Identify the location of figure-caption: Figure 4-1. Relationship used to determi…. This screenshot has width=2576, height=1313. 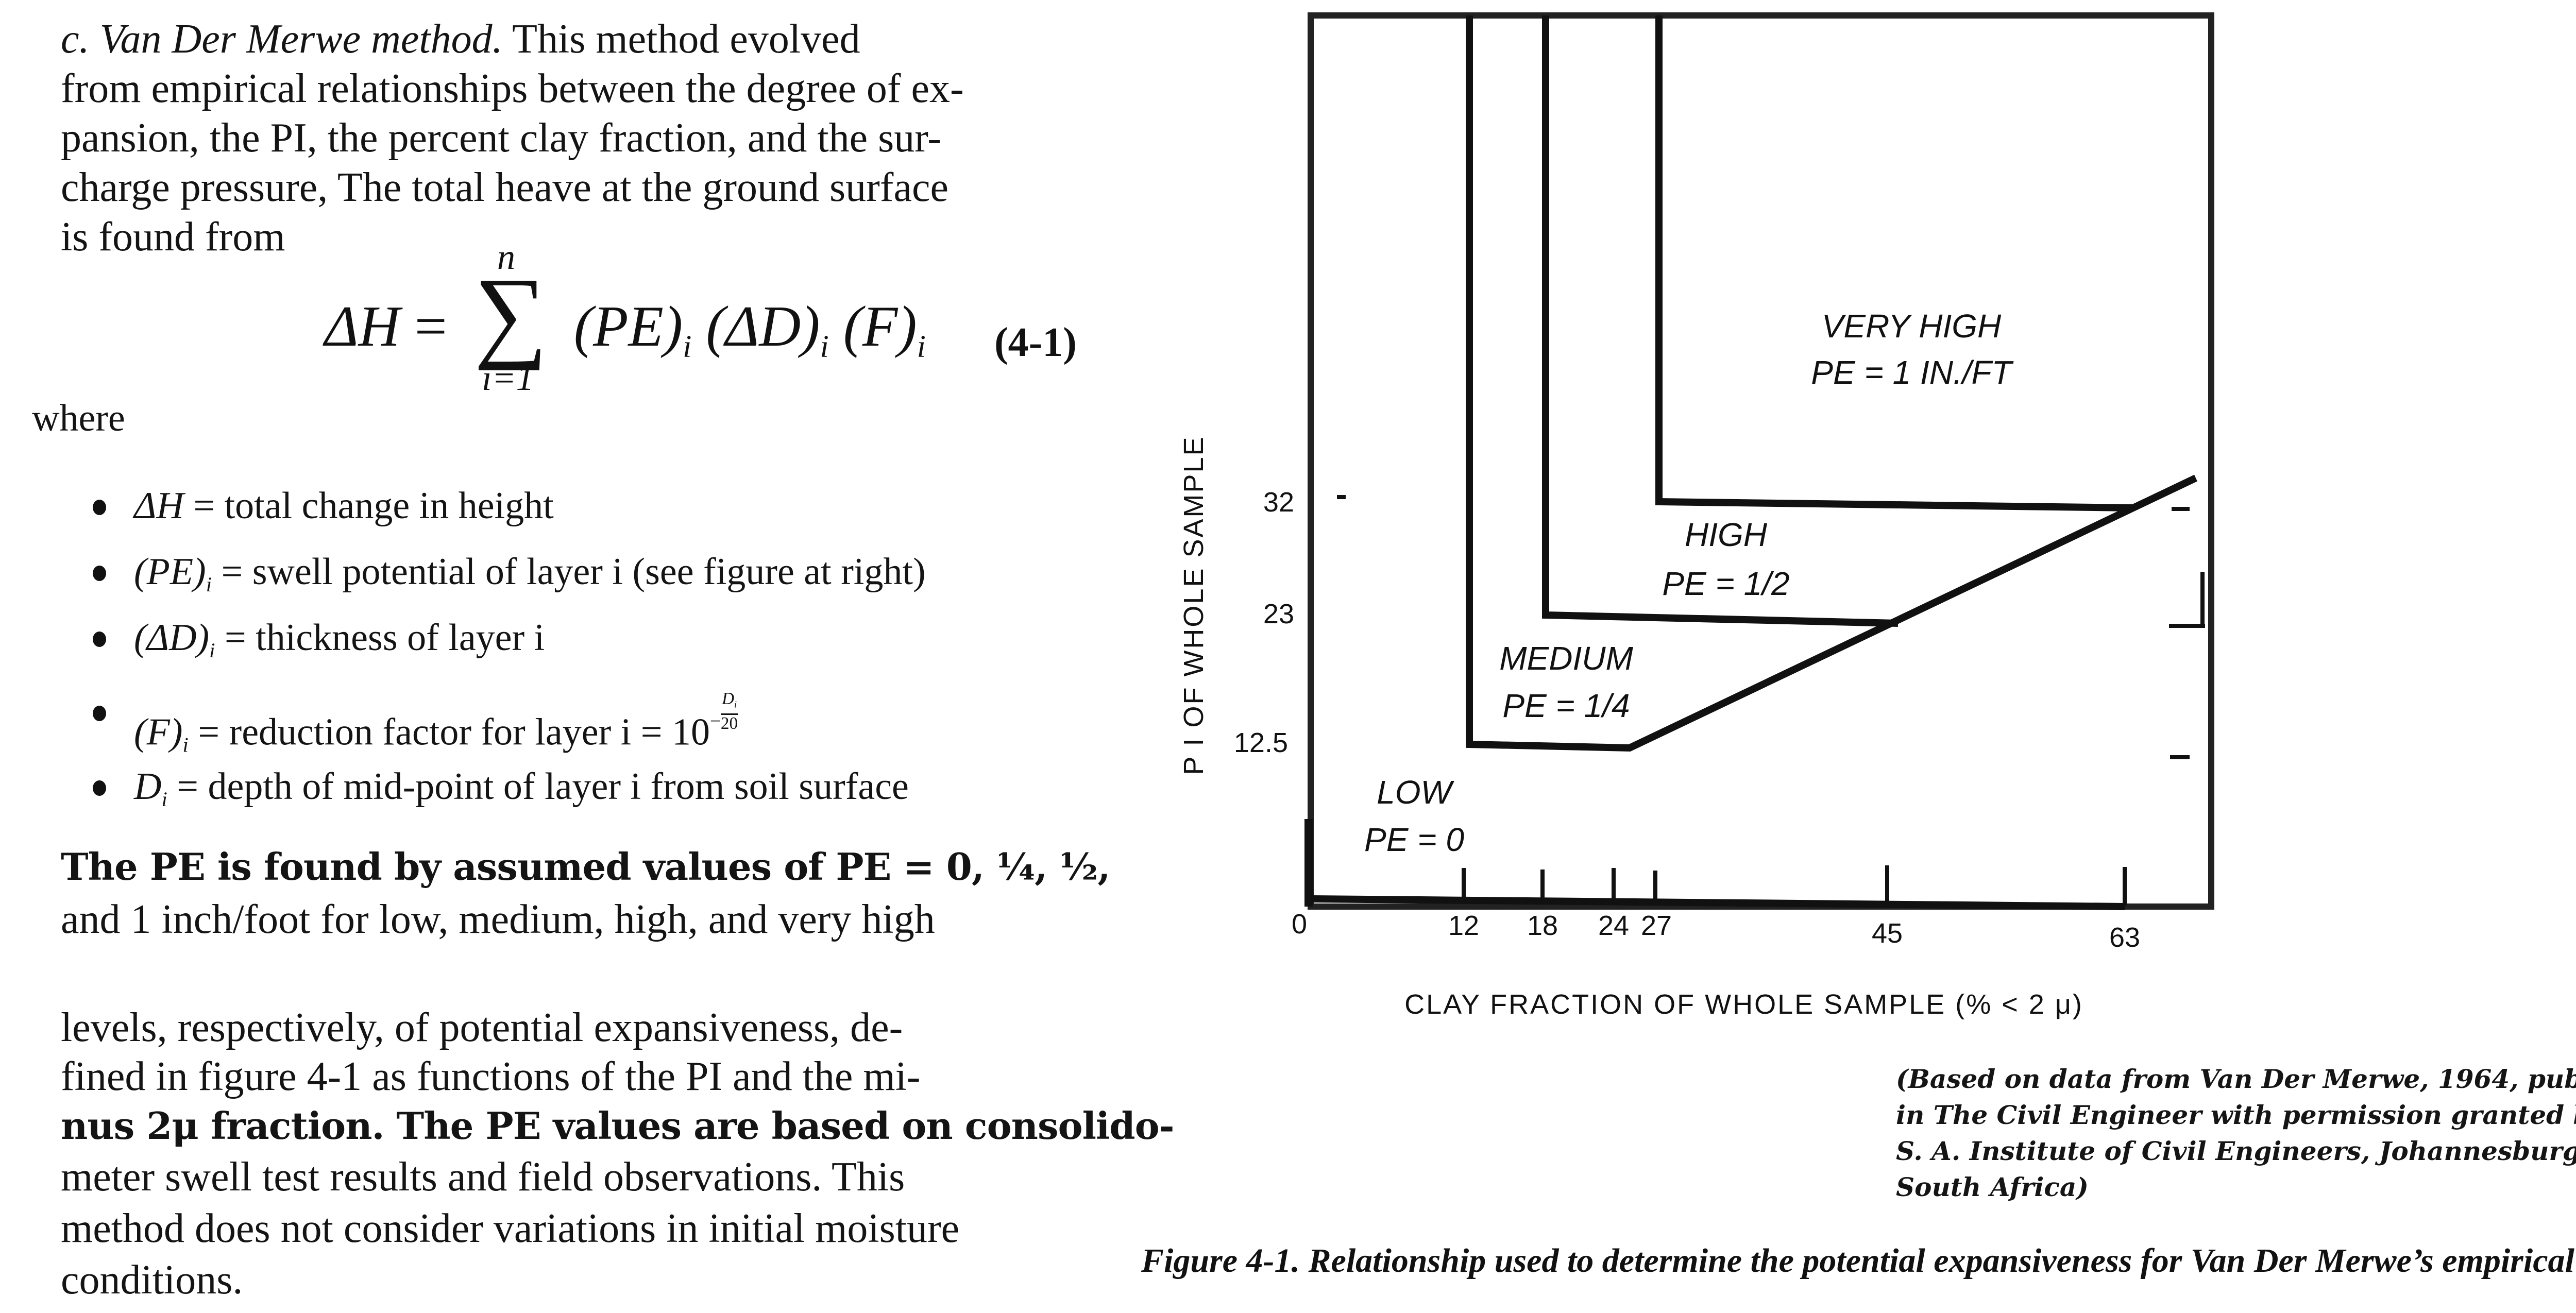
(1858, 1261).